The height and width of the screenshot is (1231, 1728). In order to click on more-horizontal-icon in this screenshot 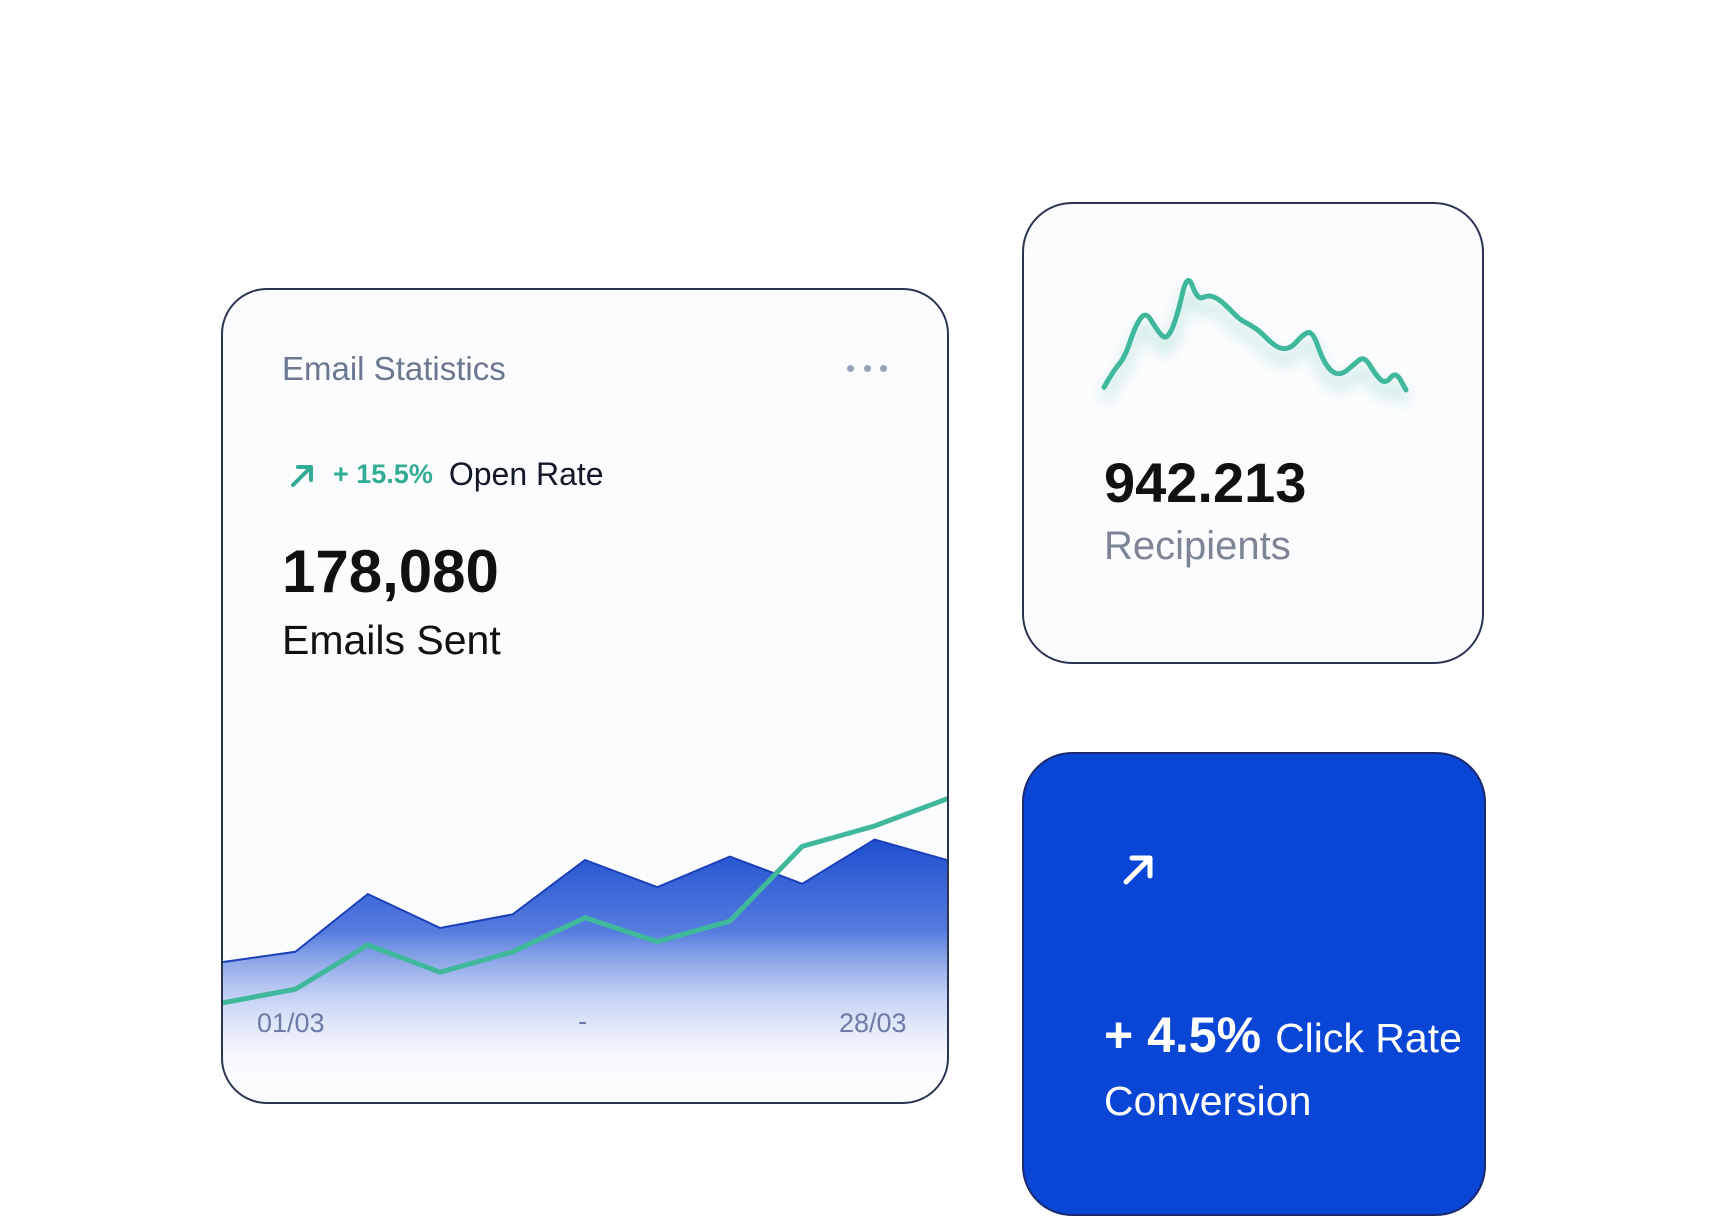, I will do `click(867, 368)`.